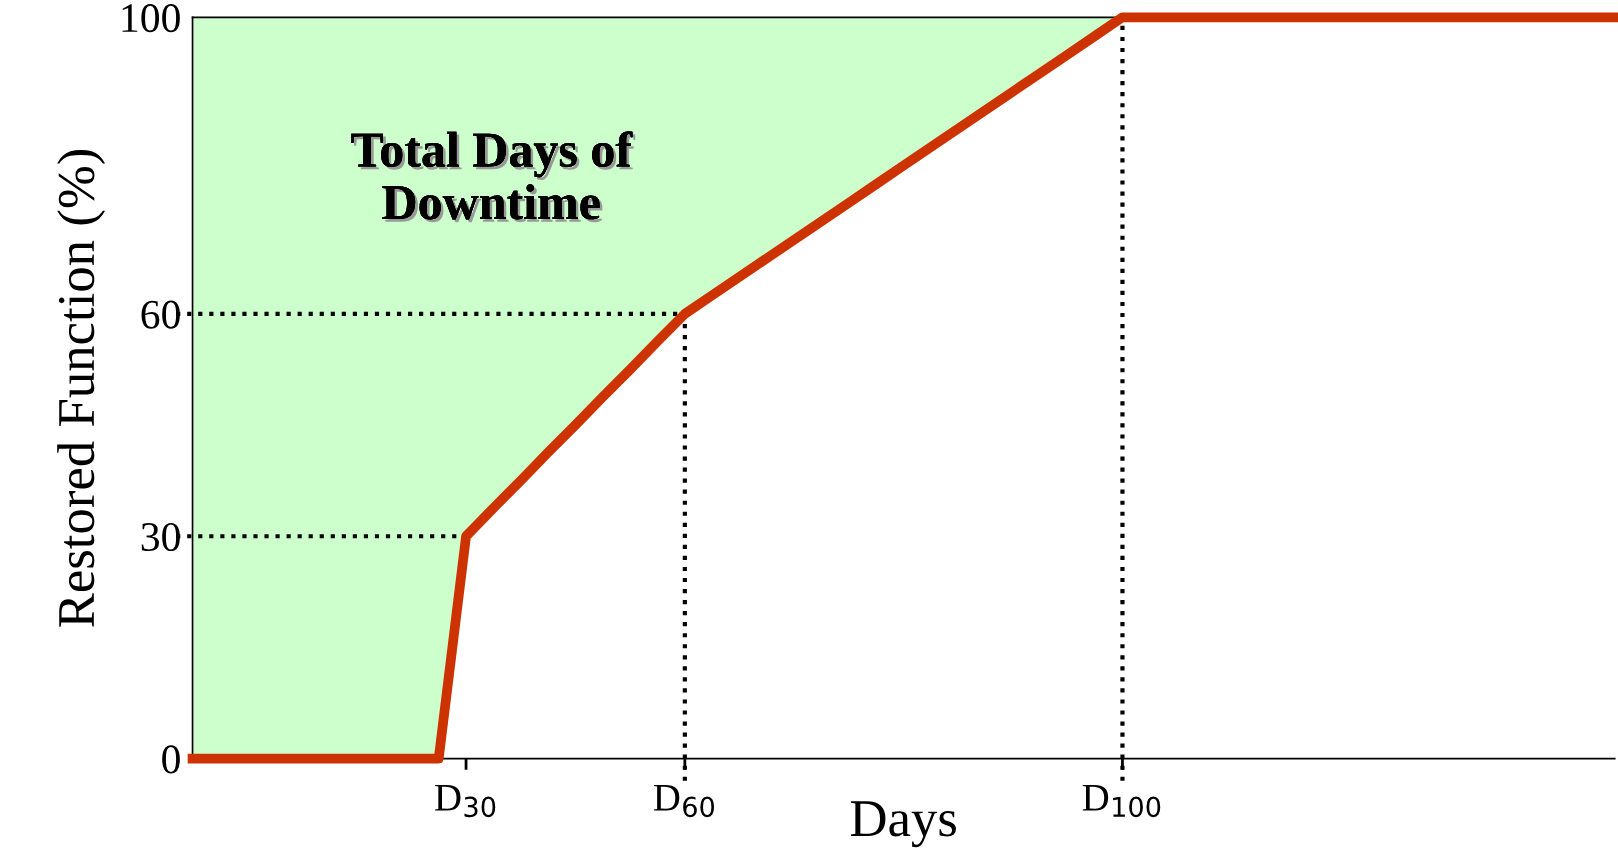  Describe the element at coordinates (903, 824) in the screenshot. I see `x-axis-title: Days` at that location.